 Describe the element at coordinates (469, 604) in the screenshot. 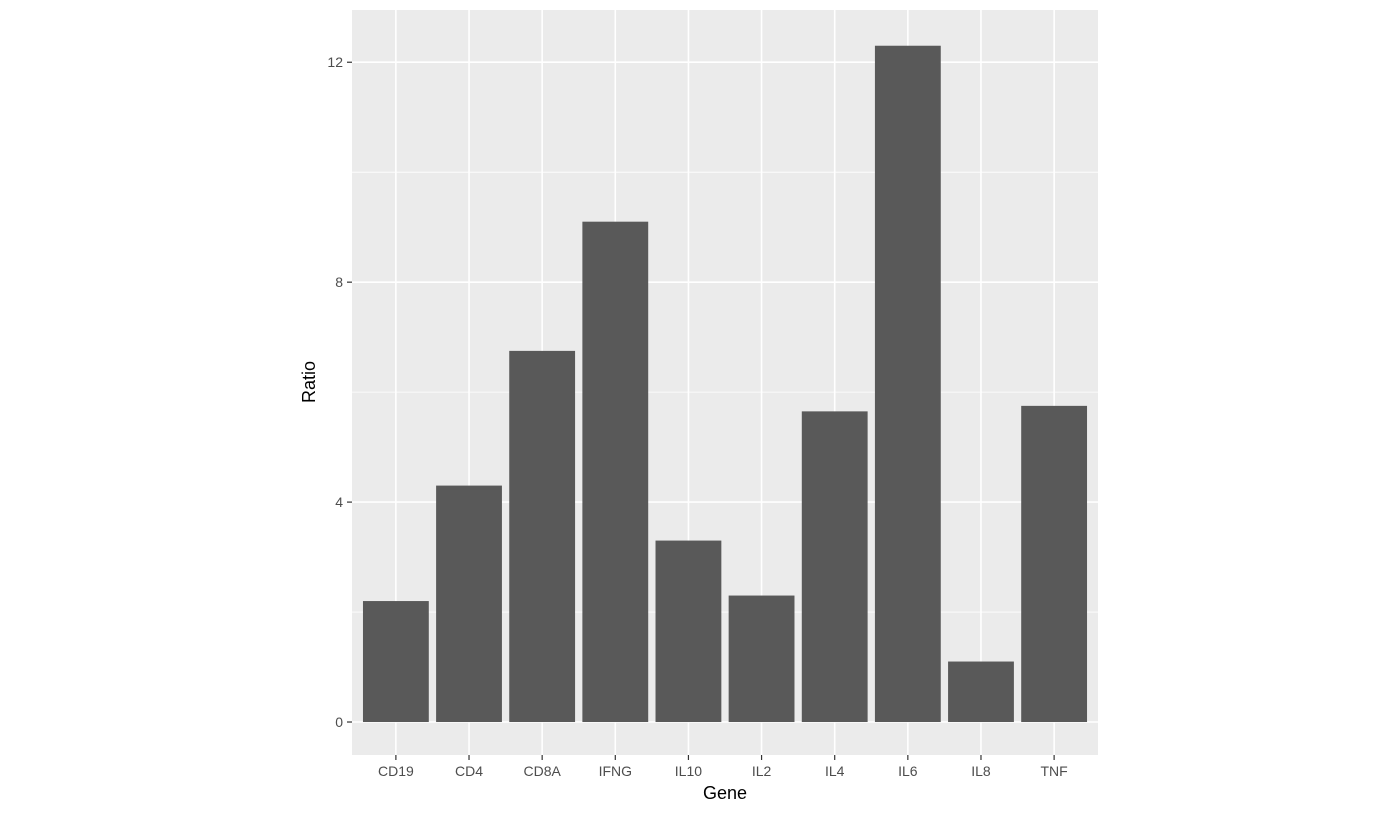

I see `bar-cd4` at that location.